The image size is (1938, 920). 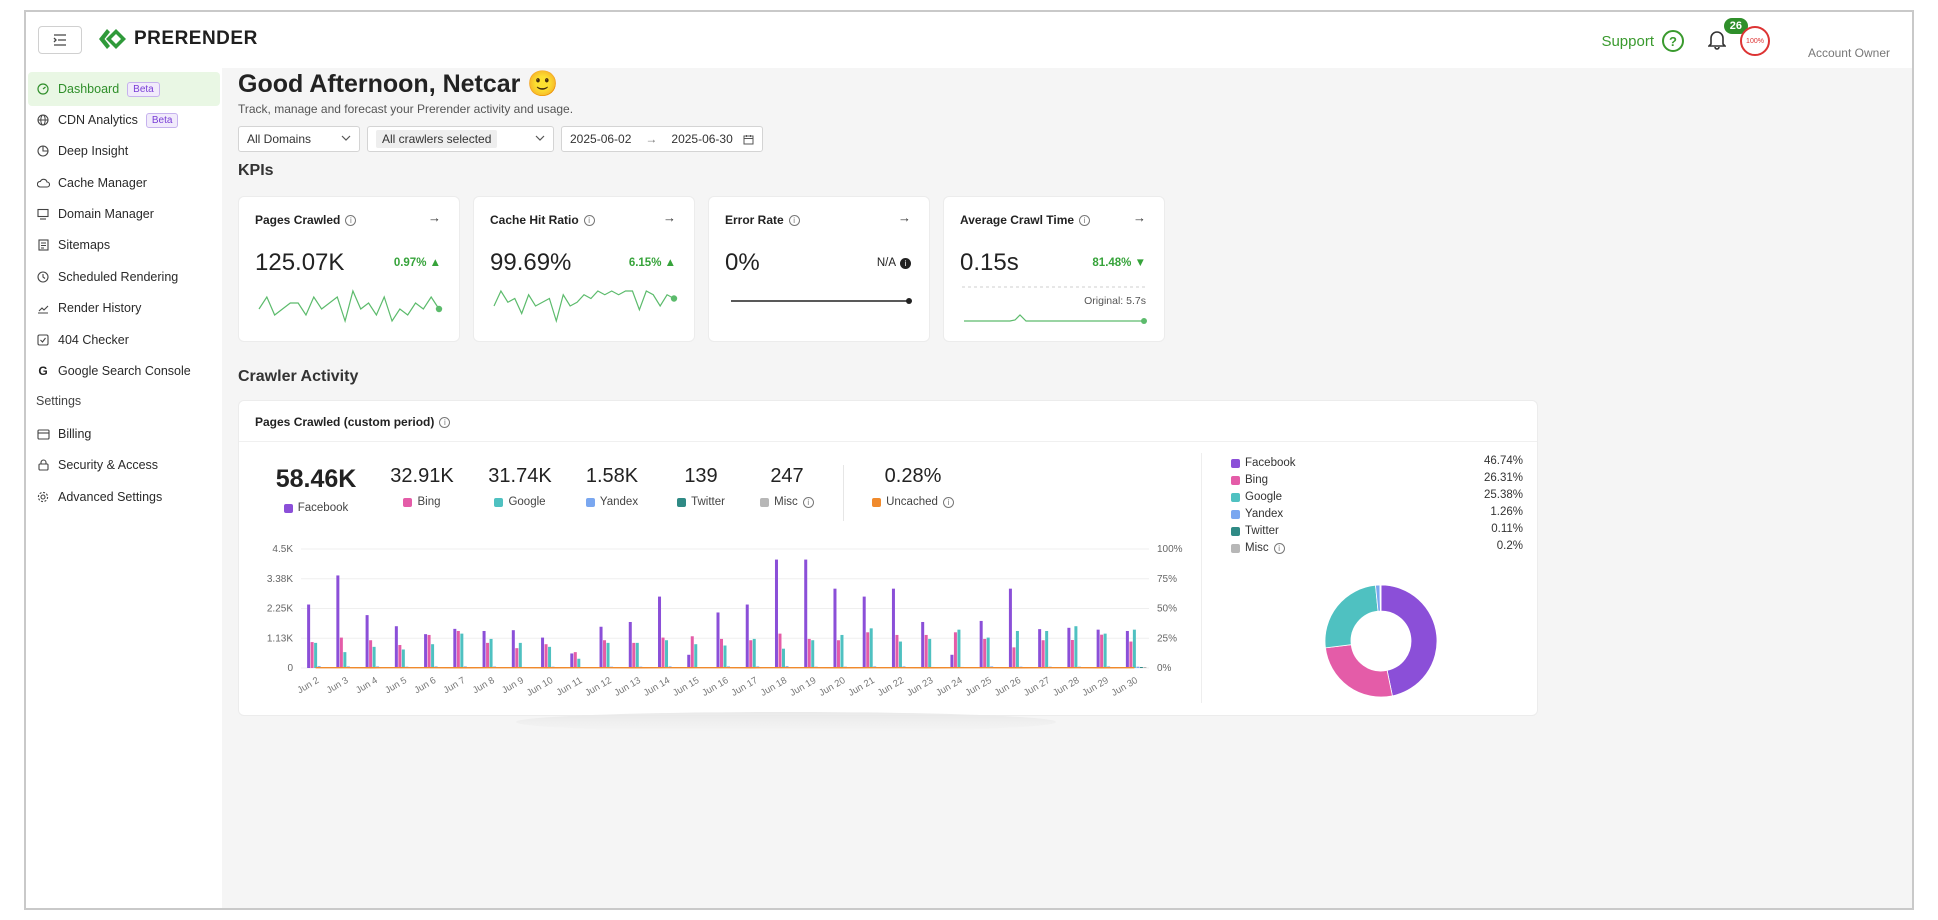 I want to click on account-avatar: 100%, so click(x=1755, y=41).